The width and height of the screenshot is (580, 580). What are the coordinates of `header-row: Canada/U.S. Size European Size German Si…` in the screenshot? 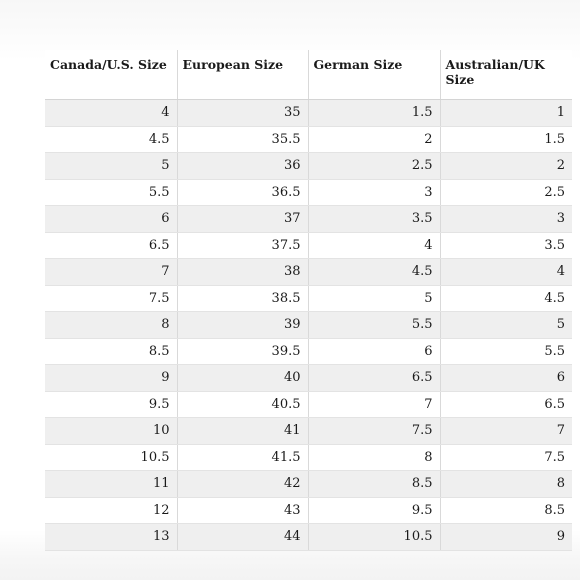 It's located at (308, 75).